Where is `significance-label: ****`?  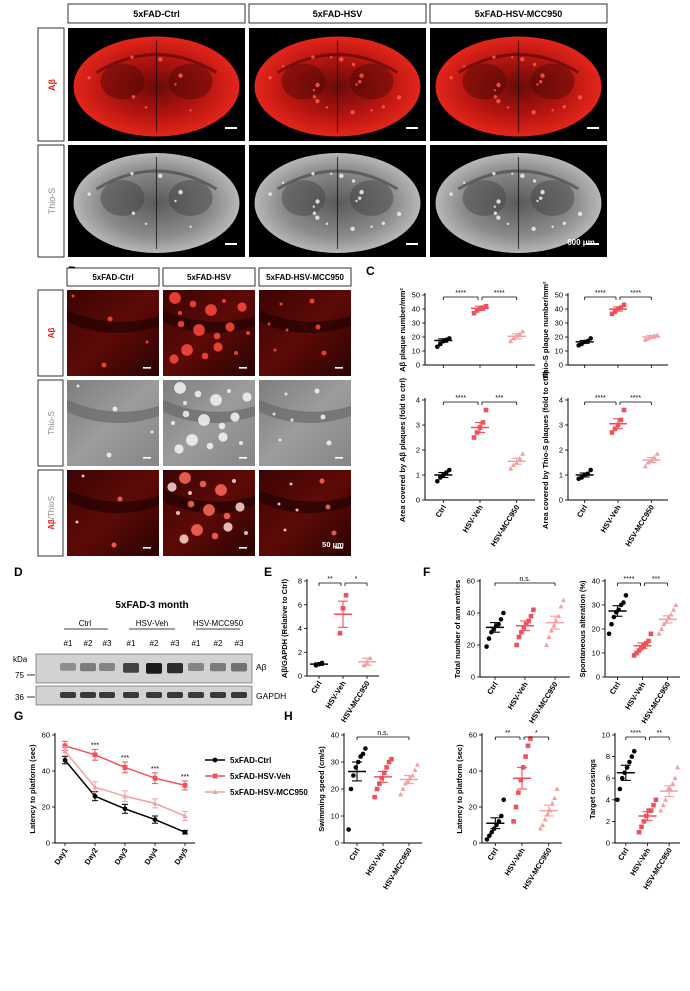 significance-label: **** is located at coordinates (600, 293).